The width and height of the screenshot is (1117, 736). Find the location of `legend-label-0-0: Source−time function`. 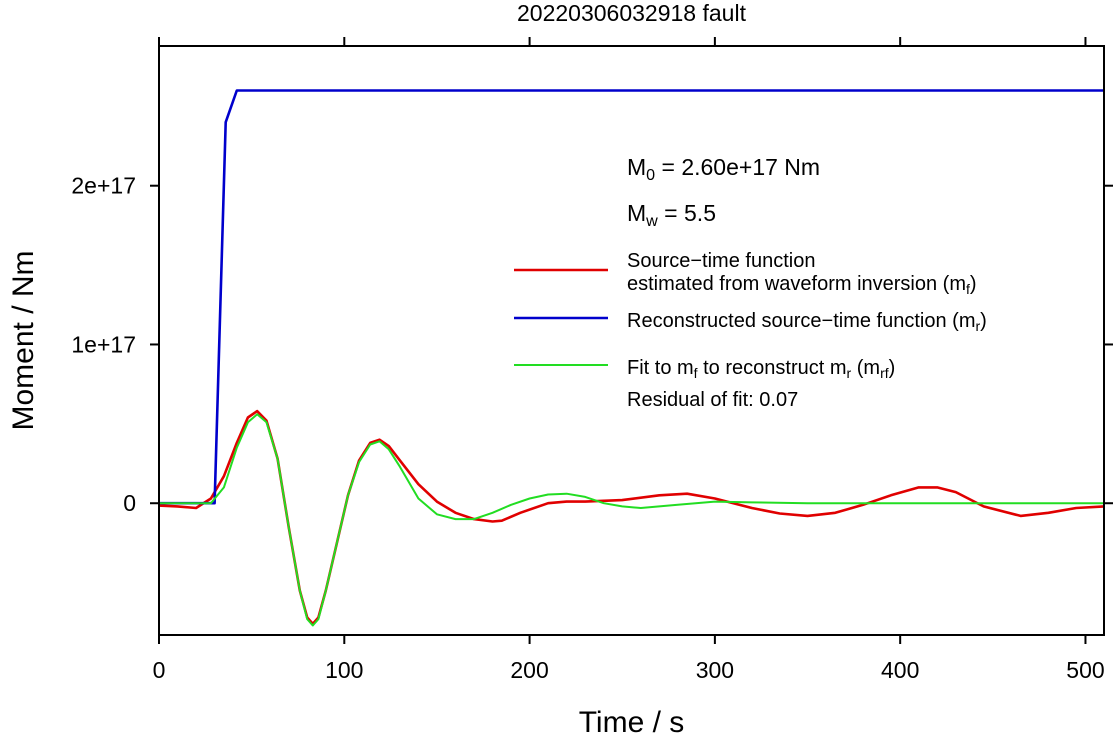

legend-label-0-0: Source−time function is located at coordinates (721, 261).